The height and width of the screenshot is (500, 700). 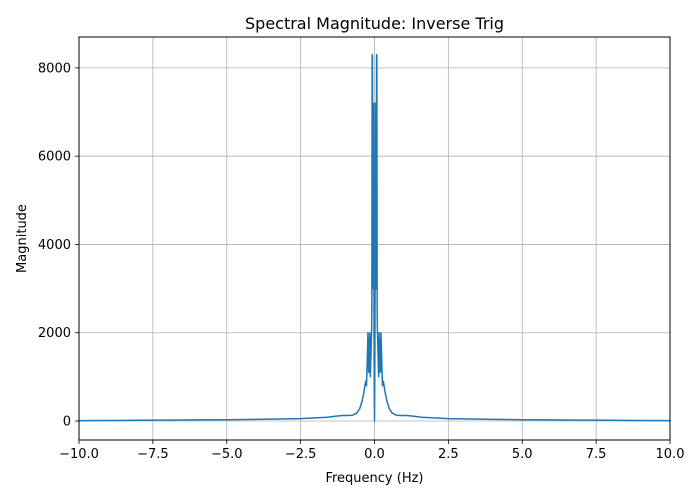 I want to click on x-axis-title: Frequency (Hz), so click(x=374, y=478).